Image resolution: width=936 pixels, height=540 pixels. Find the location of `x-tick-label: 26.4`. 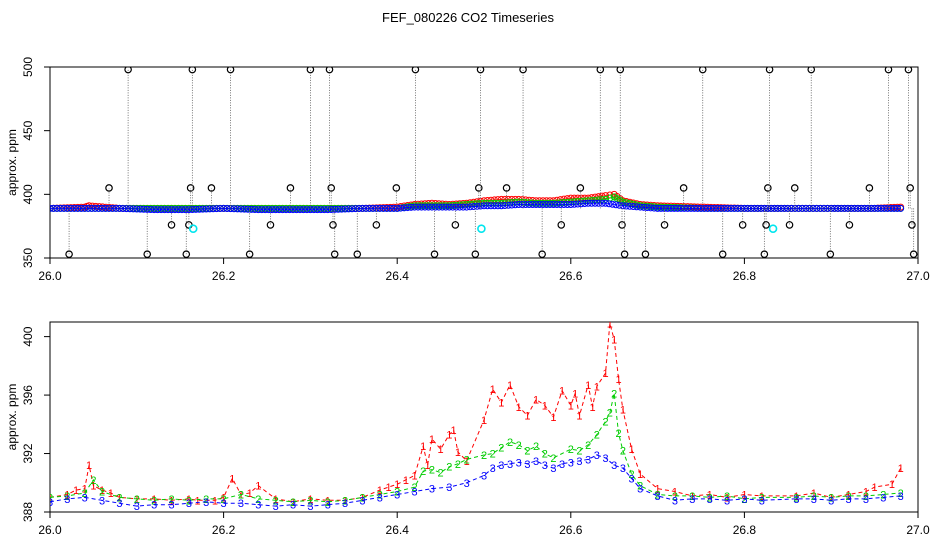

x-tick-label: 26.4 is located at coordinates (398, 276).